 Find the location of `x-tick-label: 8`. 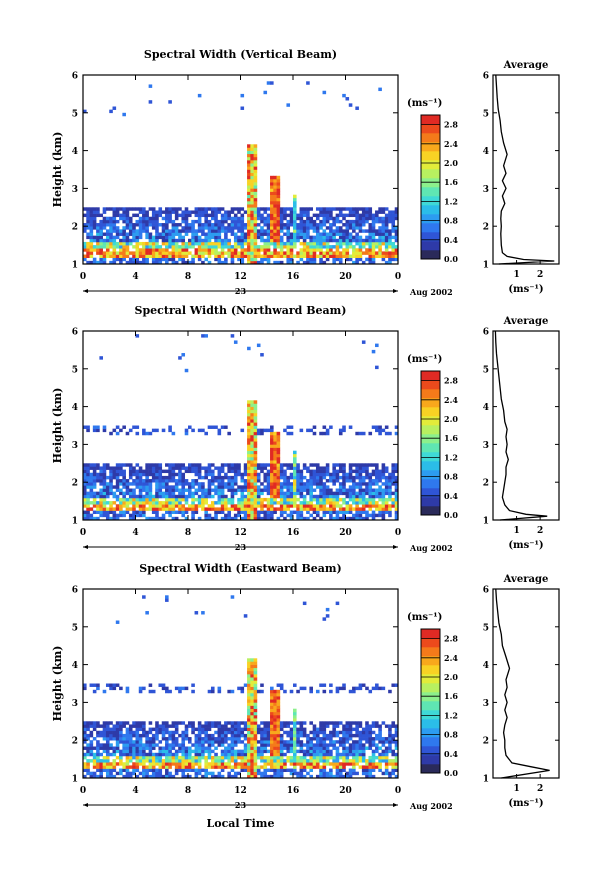

x-tick-label: 8 is located at coordinates (188, 277).